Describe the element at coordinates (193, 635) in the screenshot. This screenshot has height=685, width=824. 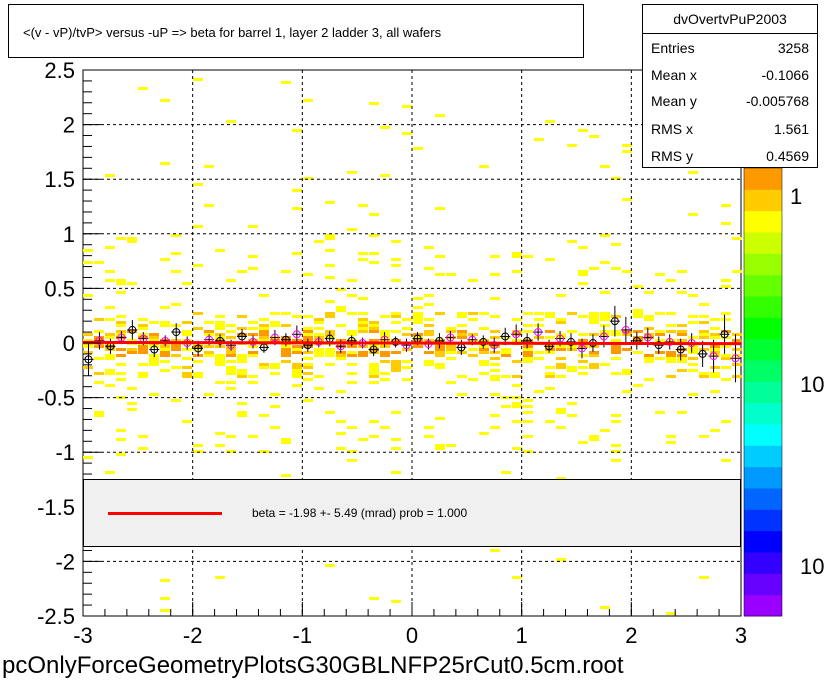
I see `x-tick-label: -2` at that location.